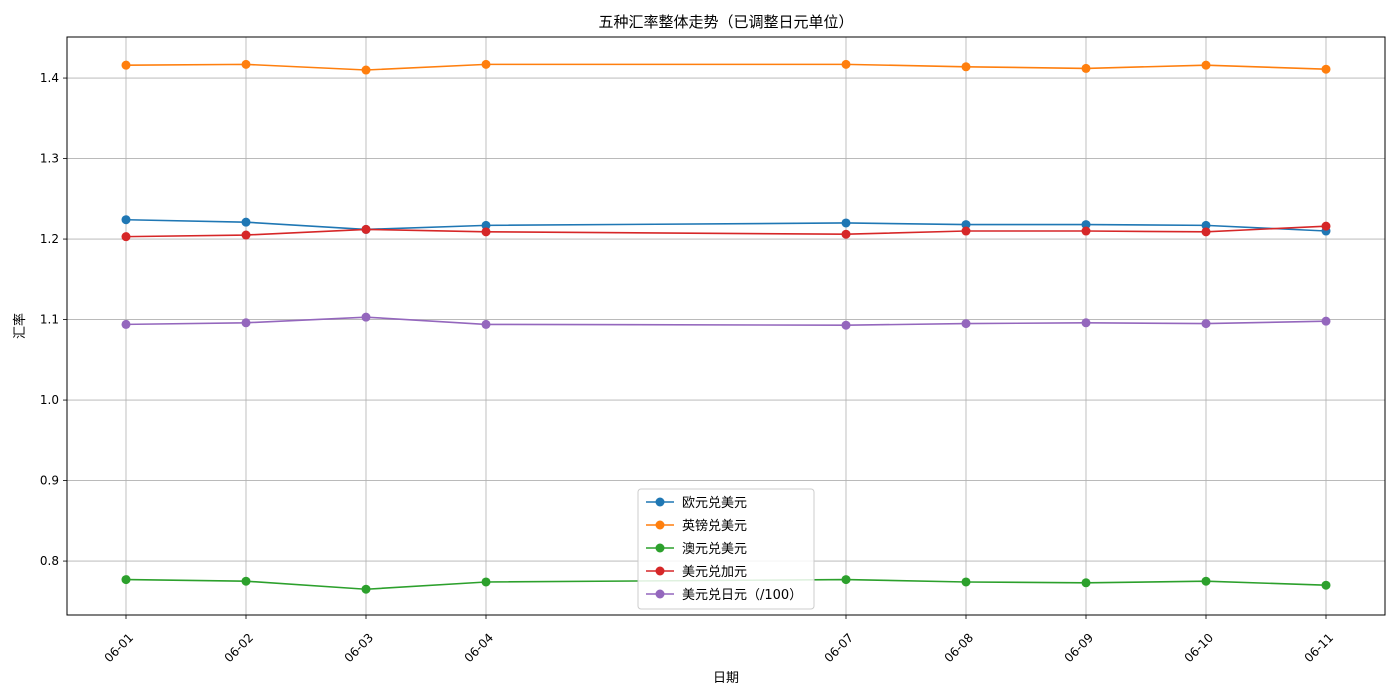  I want to click on legend-label: 欧元兑美元, so click(714, 503).